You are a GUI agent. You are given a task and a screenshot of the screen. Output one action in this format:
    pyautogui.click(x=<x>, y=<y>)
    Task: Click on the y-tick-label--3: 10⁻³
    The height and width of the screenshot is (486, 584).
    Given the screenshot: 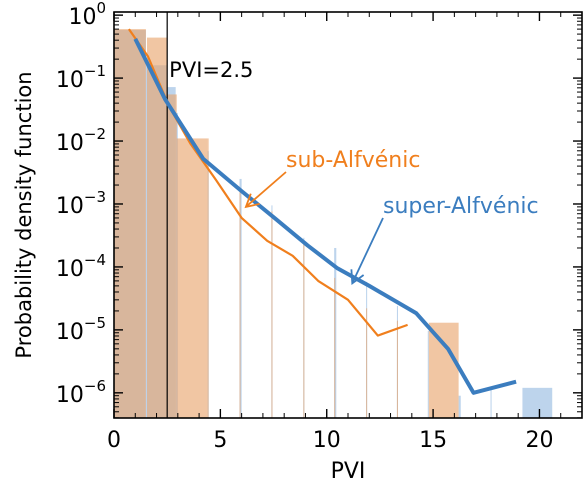 What is the action you would take?
    pyautogui.click(x=81, y=203)
    